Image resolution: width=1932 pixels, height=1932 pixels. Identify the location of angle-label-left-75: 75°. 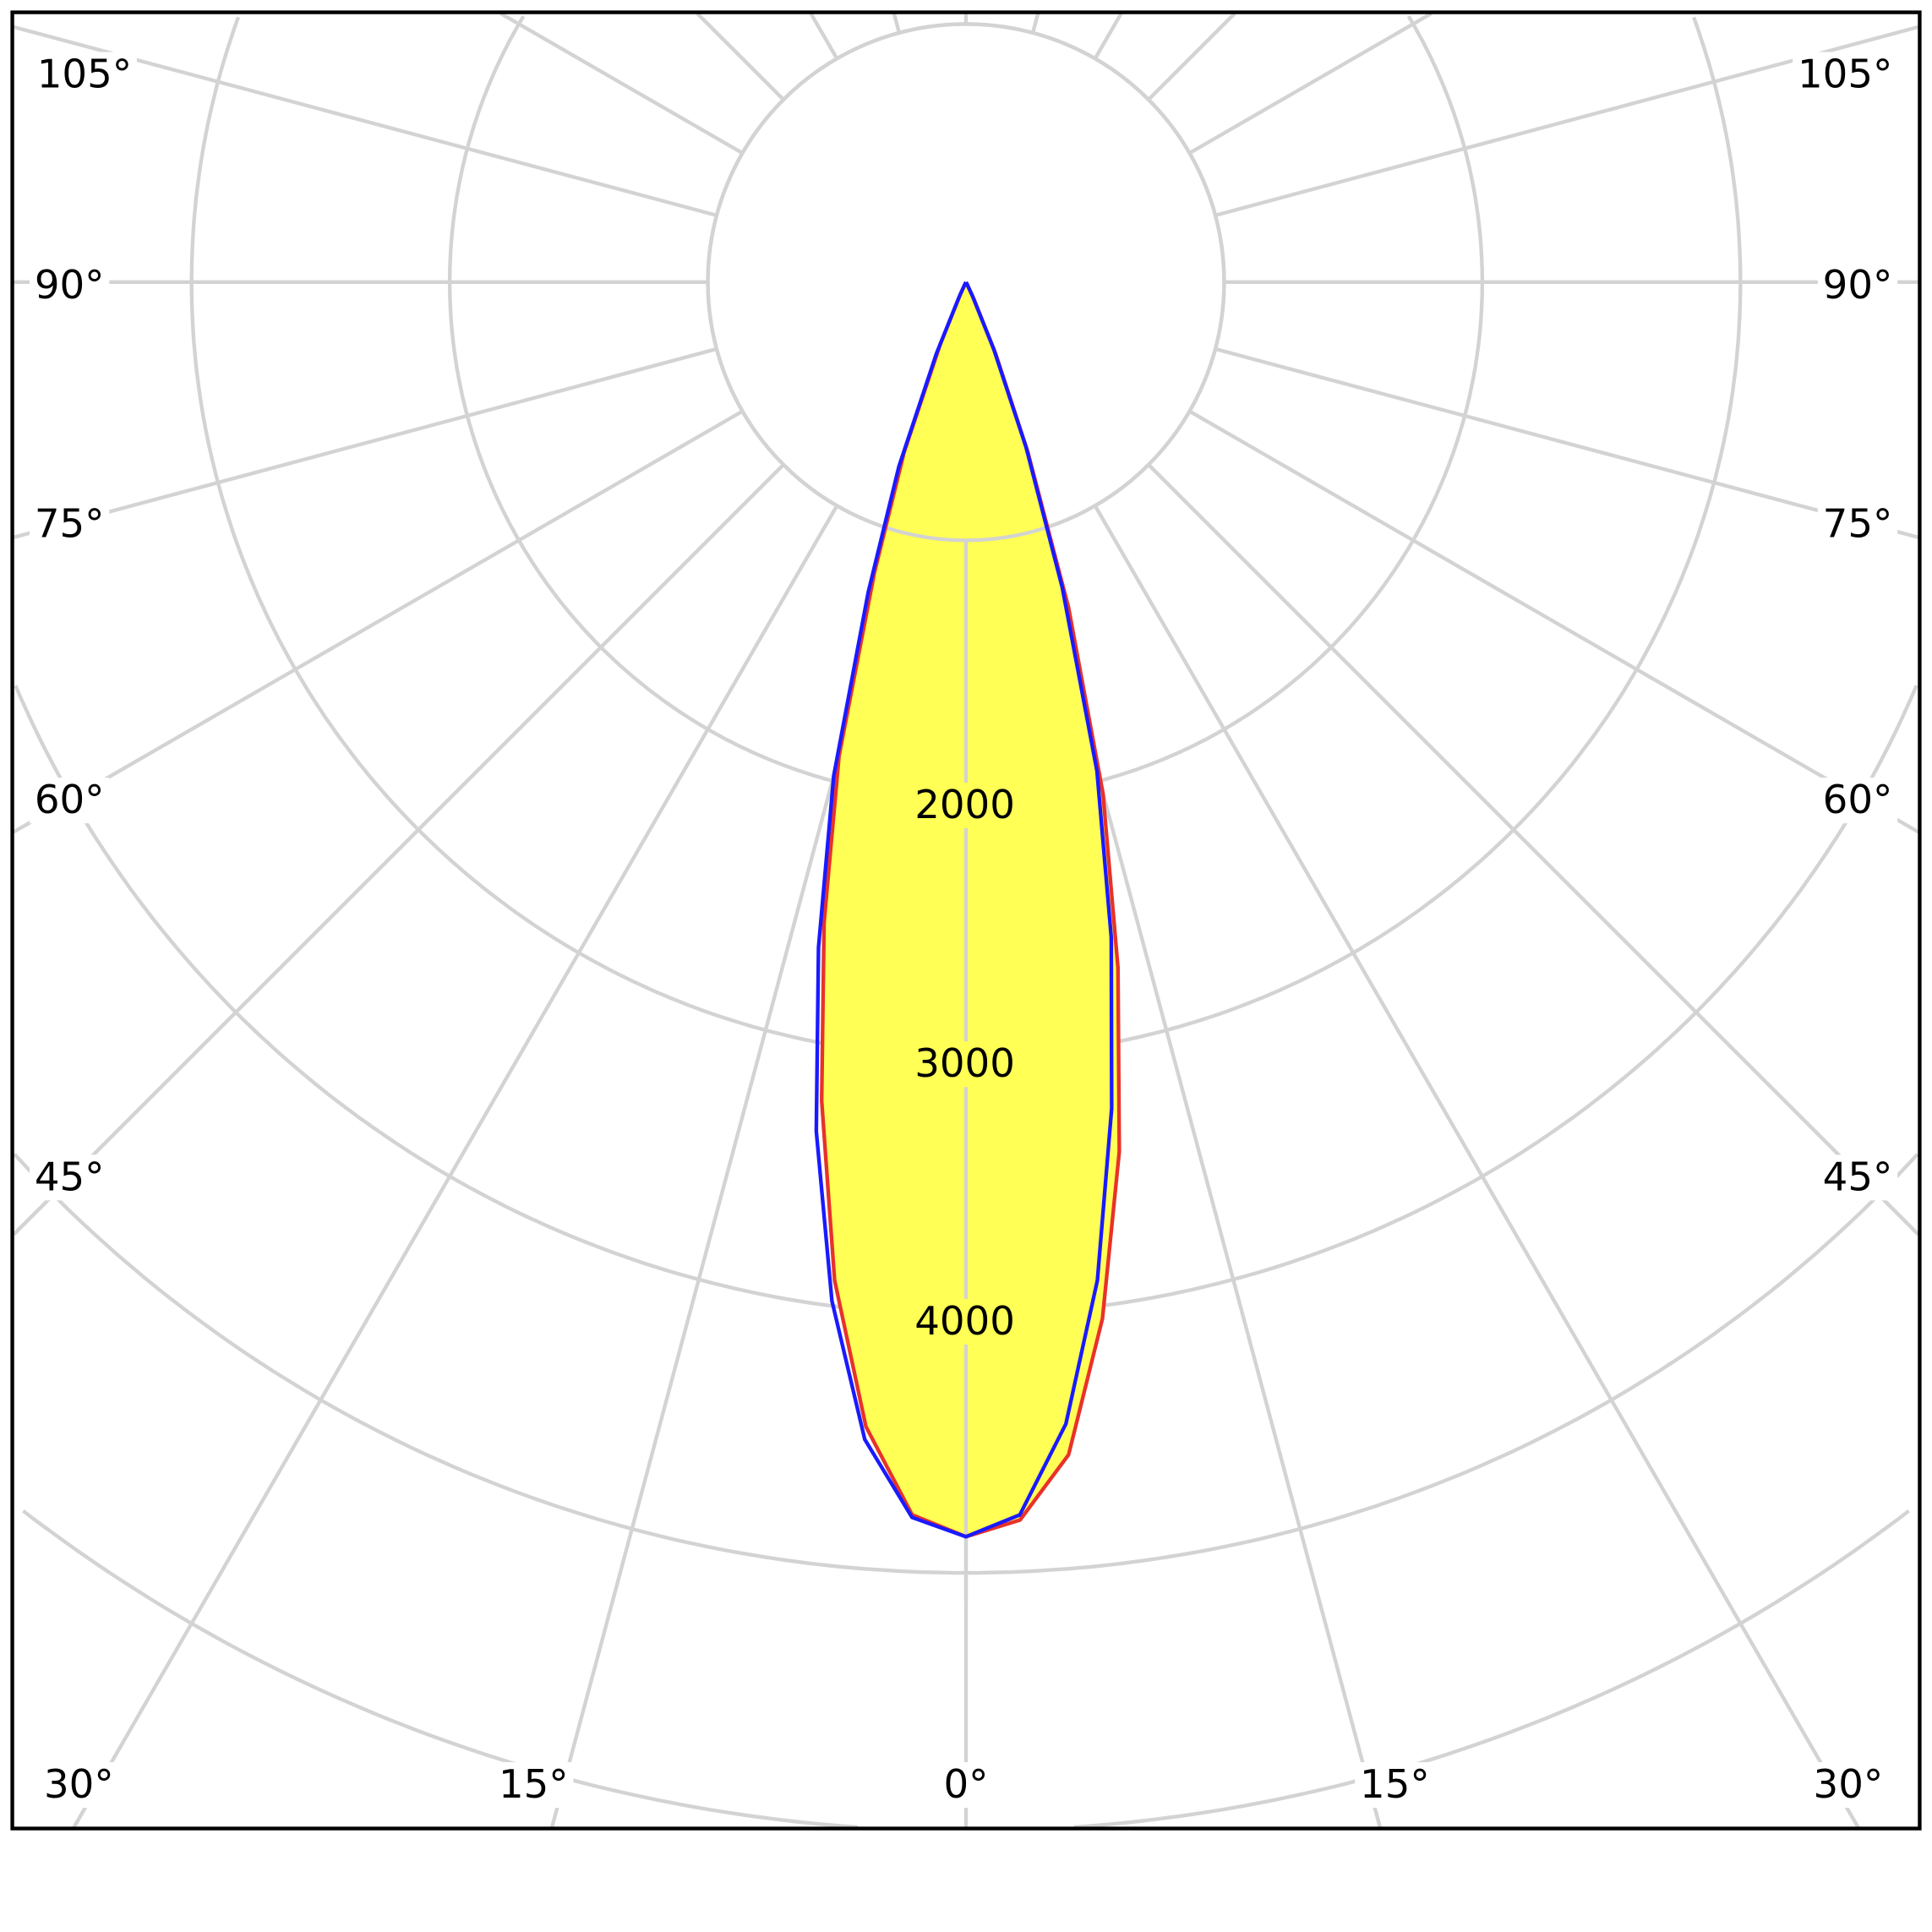
(70, 525).